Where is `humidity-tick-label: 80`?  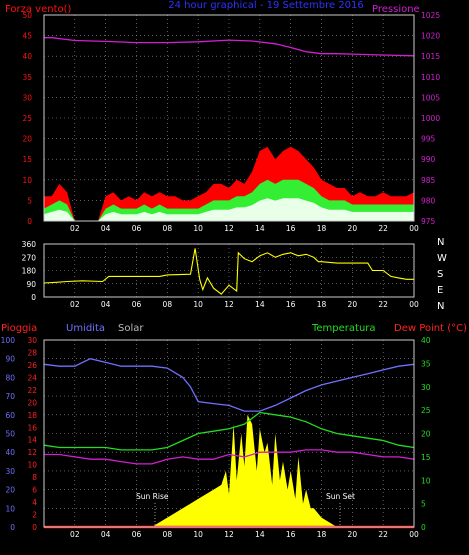
humidity-tick-label: 80 is located at coordinates (10, 377).